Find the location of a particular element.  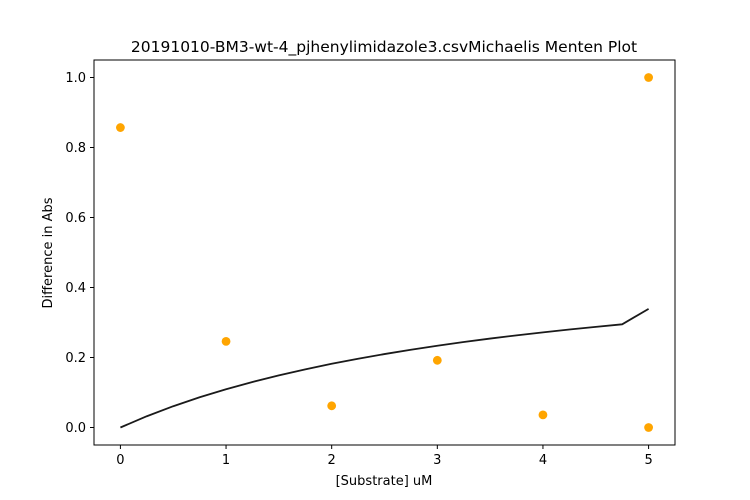

x-tick-label: 1 is located at coordinates (226, 460).